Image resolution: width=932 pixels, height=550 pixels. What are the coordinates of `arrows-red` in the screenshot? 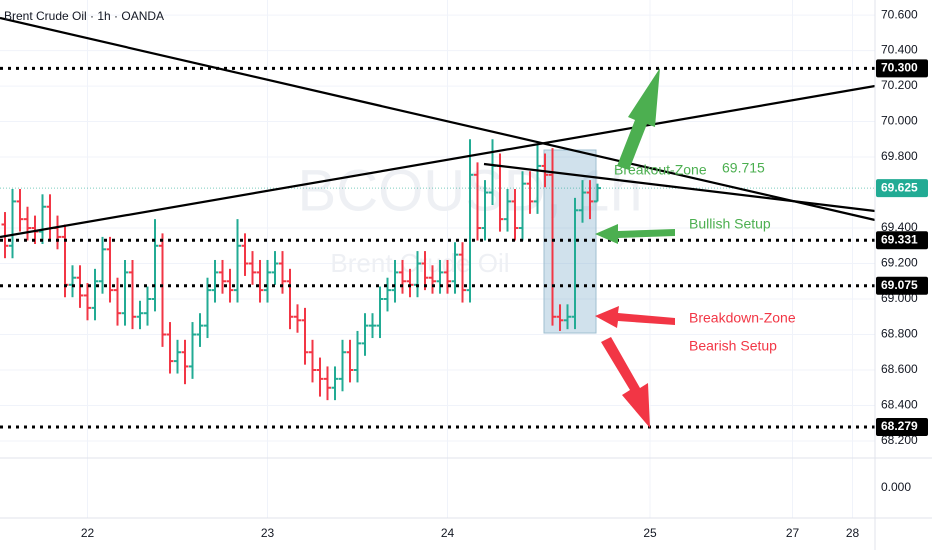 It's located at (635, 367).